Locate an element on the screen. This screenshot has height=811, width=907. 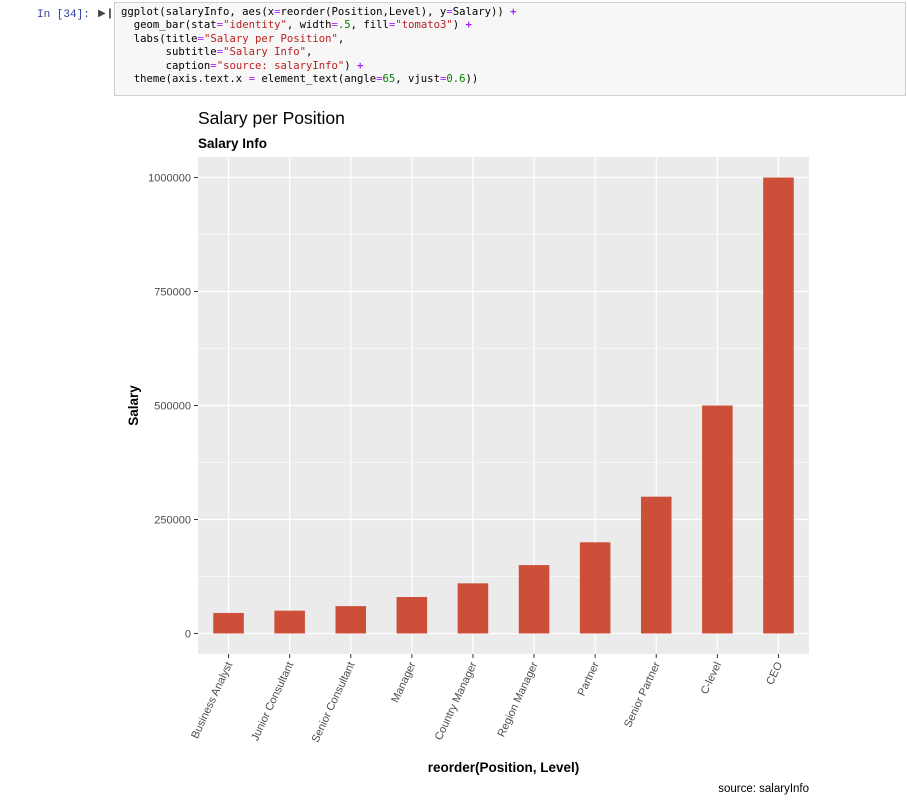
y-axis-title: Salary is located at coordinates (133, 405).